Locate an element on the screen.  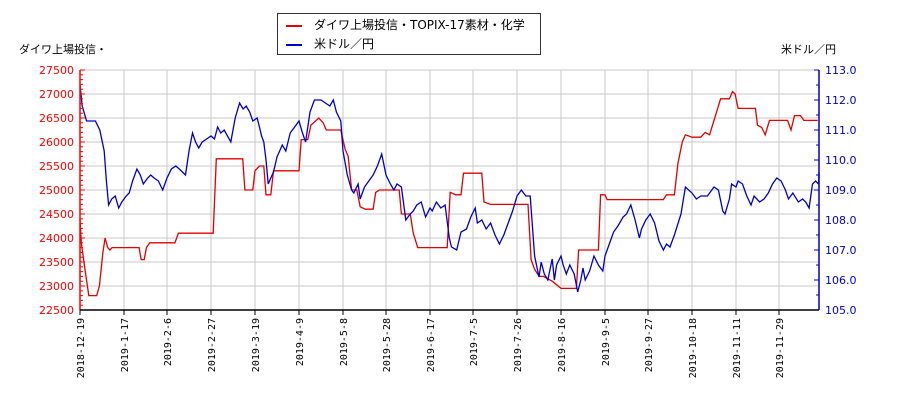
svg-text: 111.0 is located at coordinates (841, 130).